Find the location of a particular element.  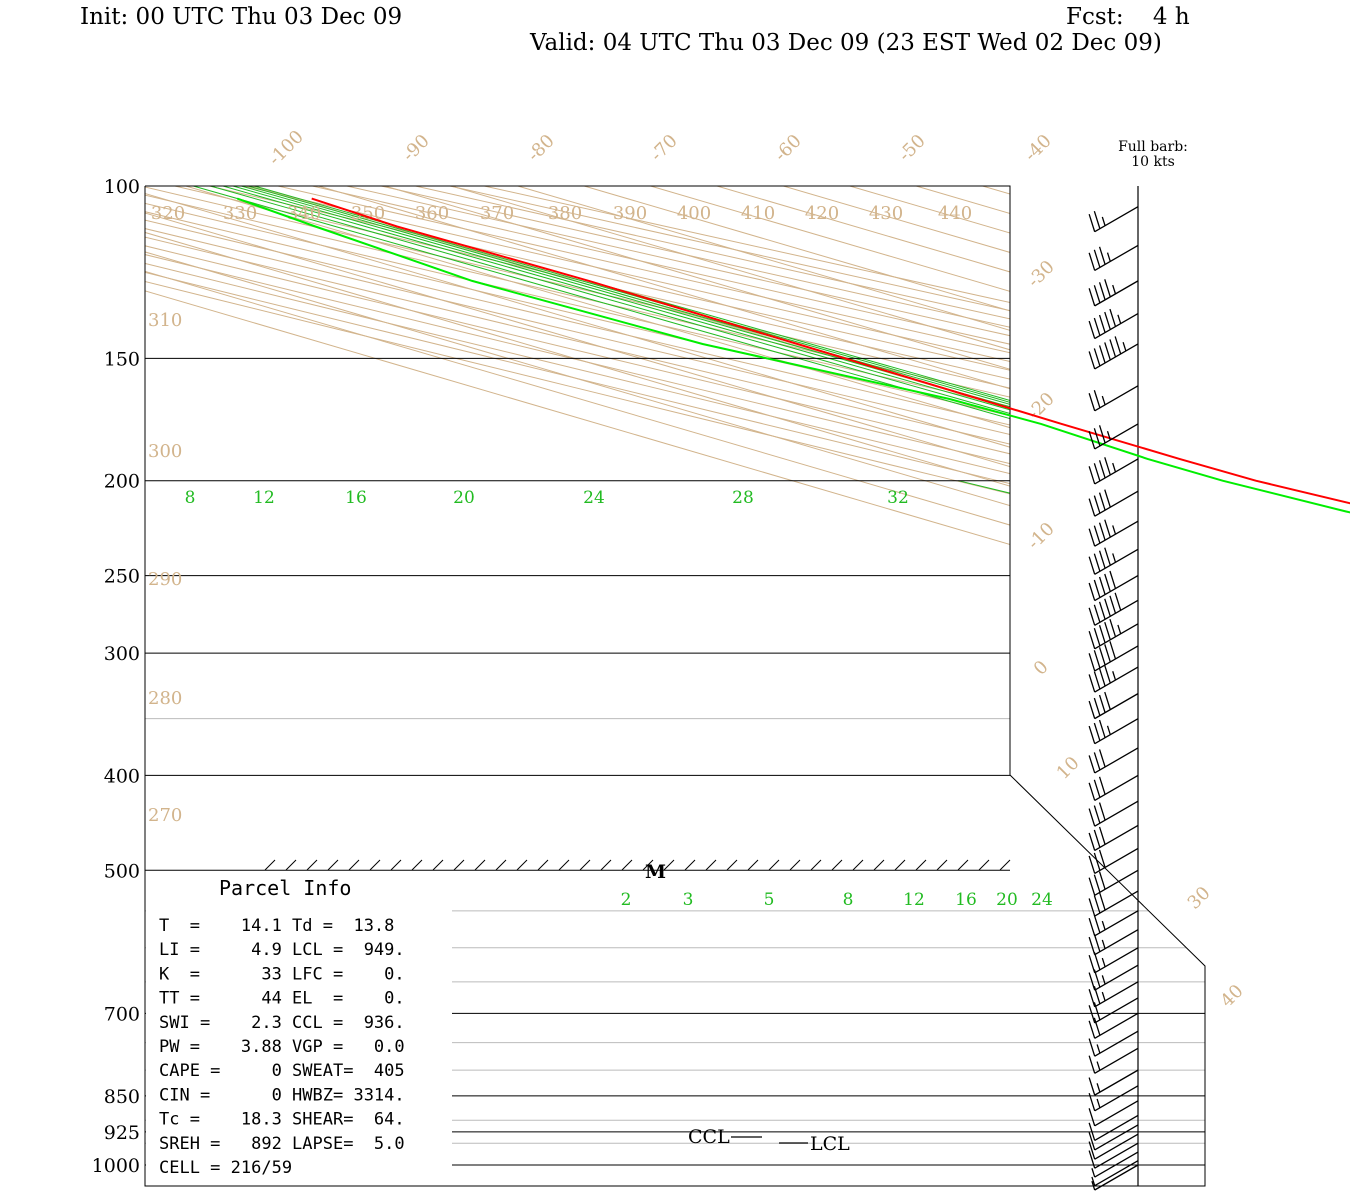

isotherm-label: -40 is located at coordinates (1037, 147).